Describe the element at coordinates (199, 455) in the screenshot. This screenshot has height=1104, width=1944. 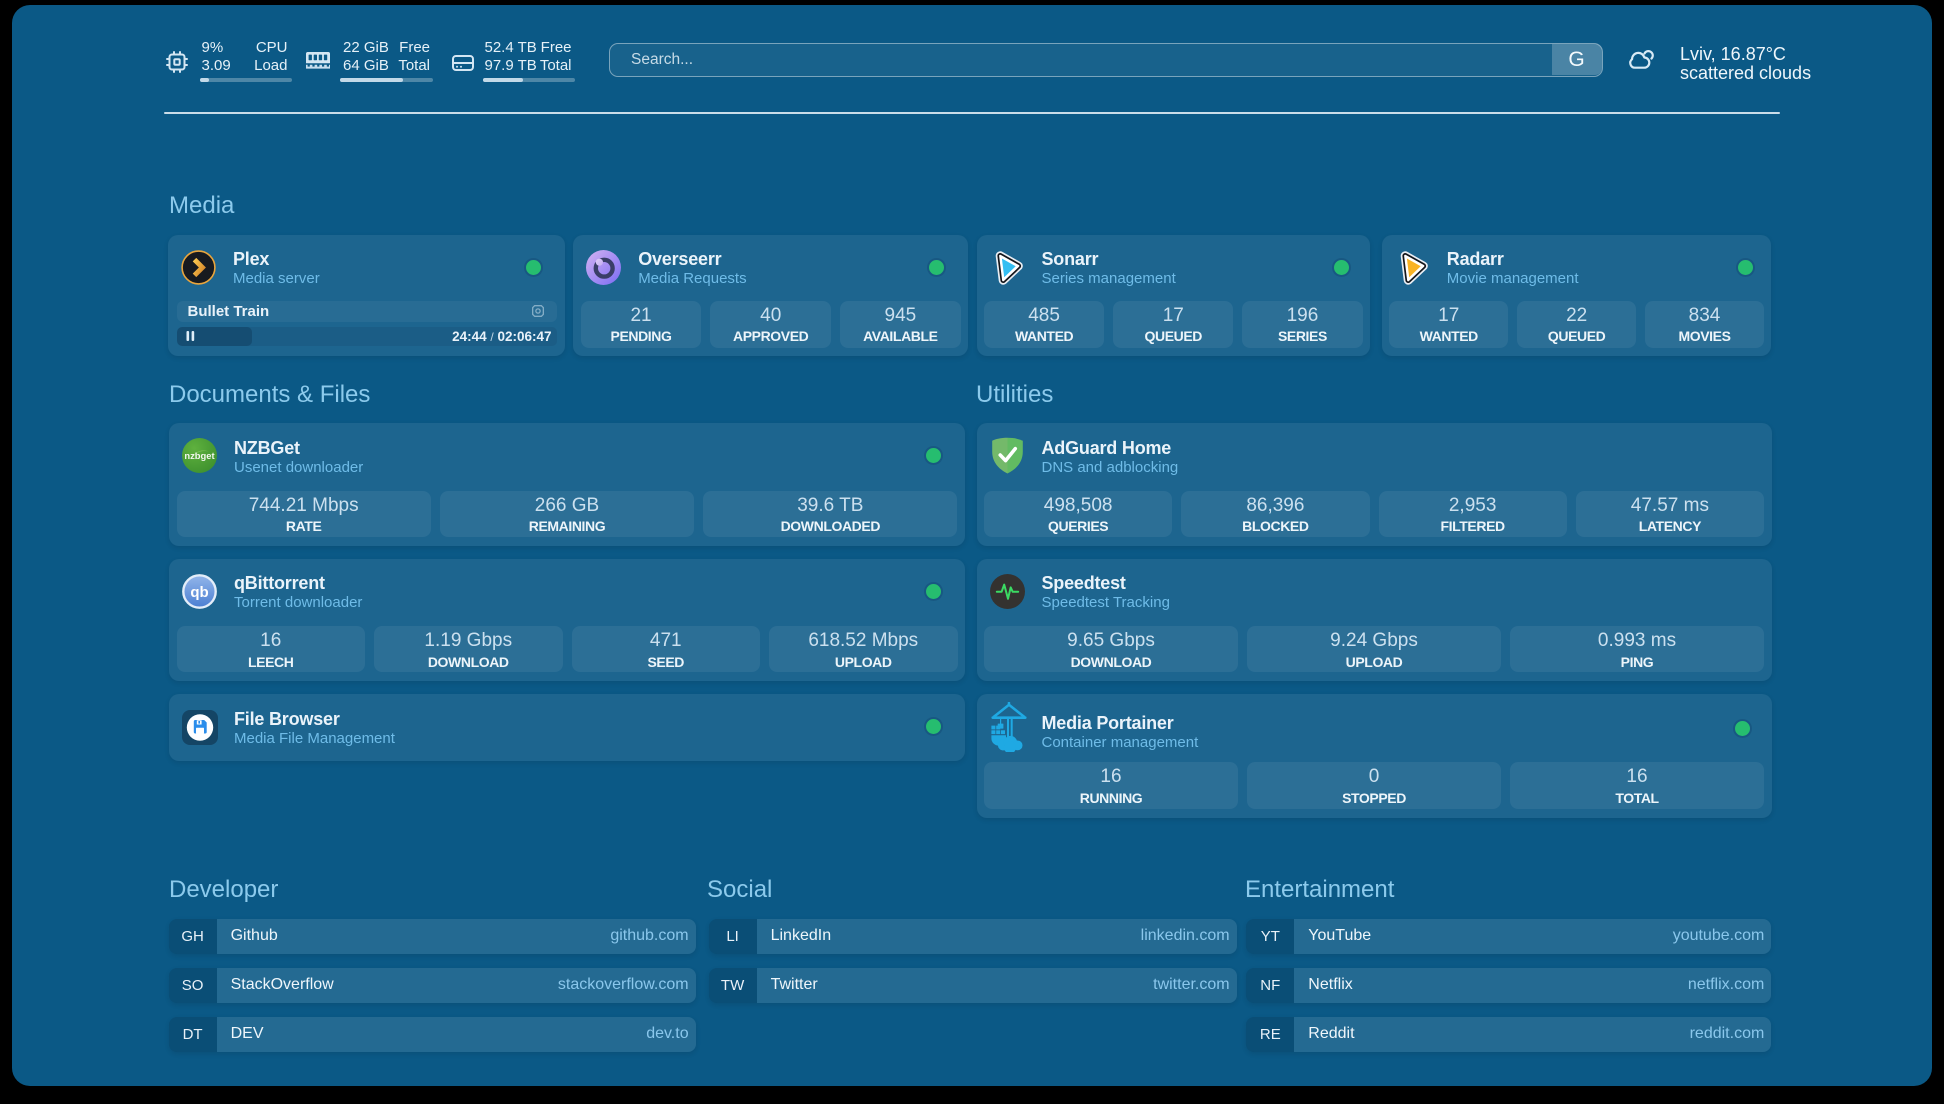
I see `svg-text: nzbget` at that location.